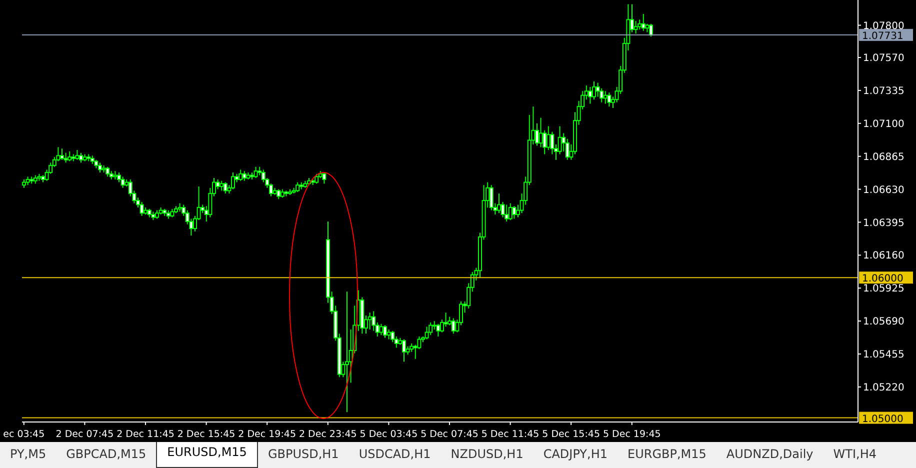 The image size is (916, 468). I want to click on text: USDCAD,H1, so click(395, 454).